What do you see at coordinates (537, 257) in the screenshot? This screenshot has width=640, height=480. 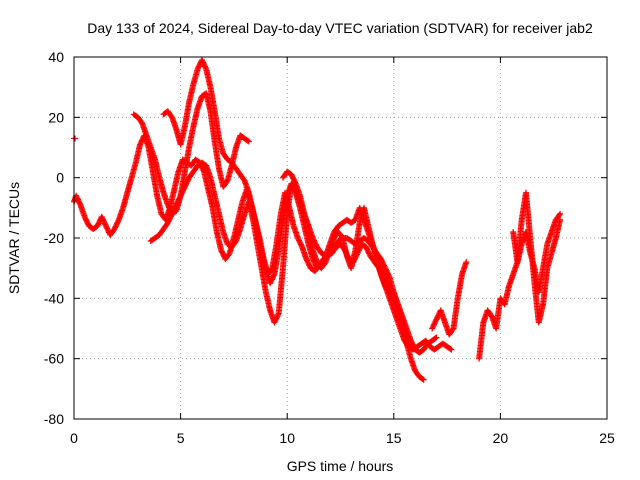 I see `series-track-g` at bounding box center [537, 257].